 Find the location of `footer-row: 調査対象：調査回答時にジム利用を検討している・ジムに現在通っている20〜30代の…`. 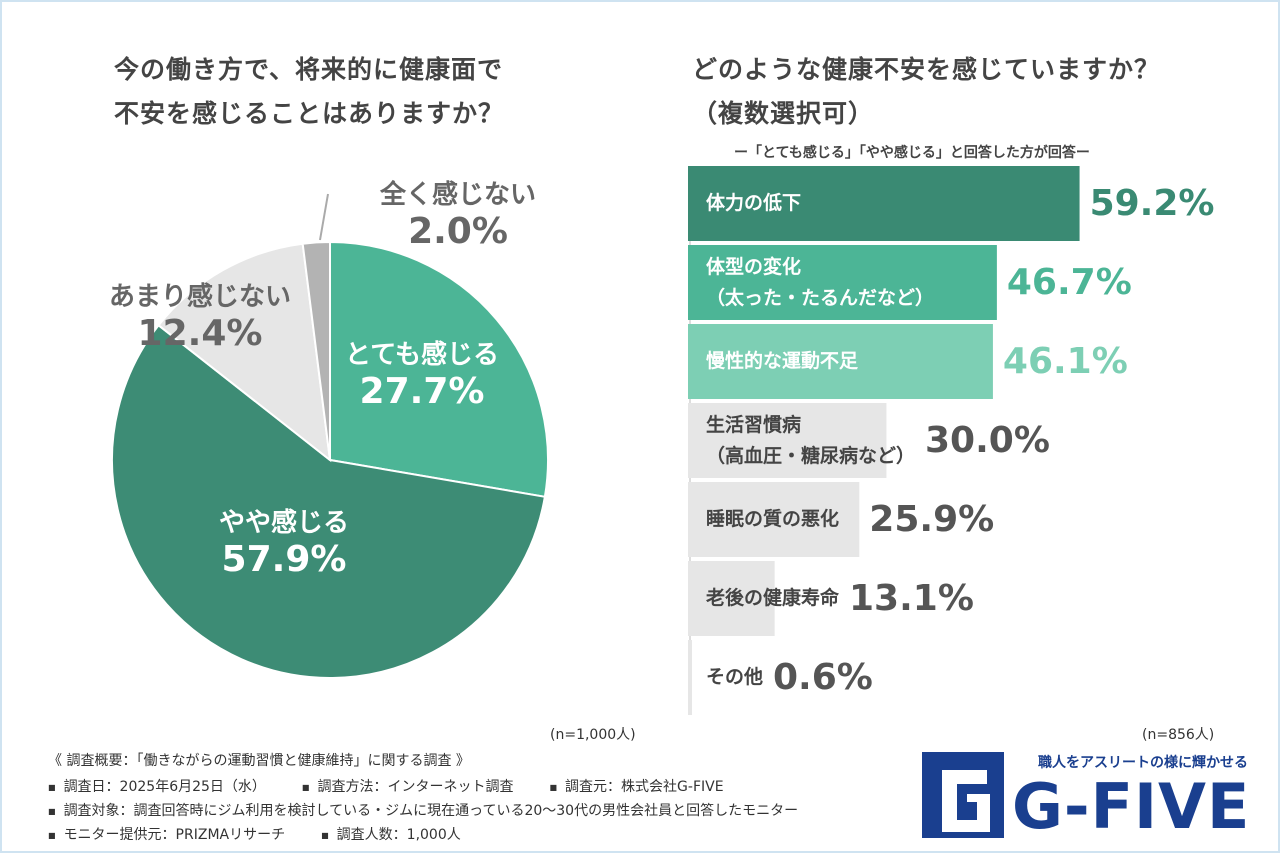

footer-row: 調査対象：調査回答時にジム利用を検討している・ジムに現在通っている20〜30代の… is located at coordinates (441, 812).